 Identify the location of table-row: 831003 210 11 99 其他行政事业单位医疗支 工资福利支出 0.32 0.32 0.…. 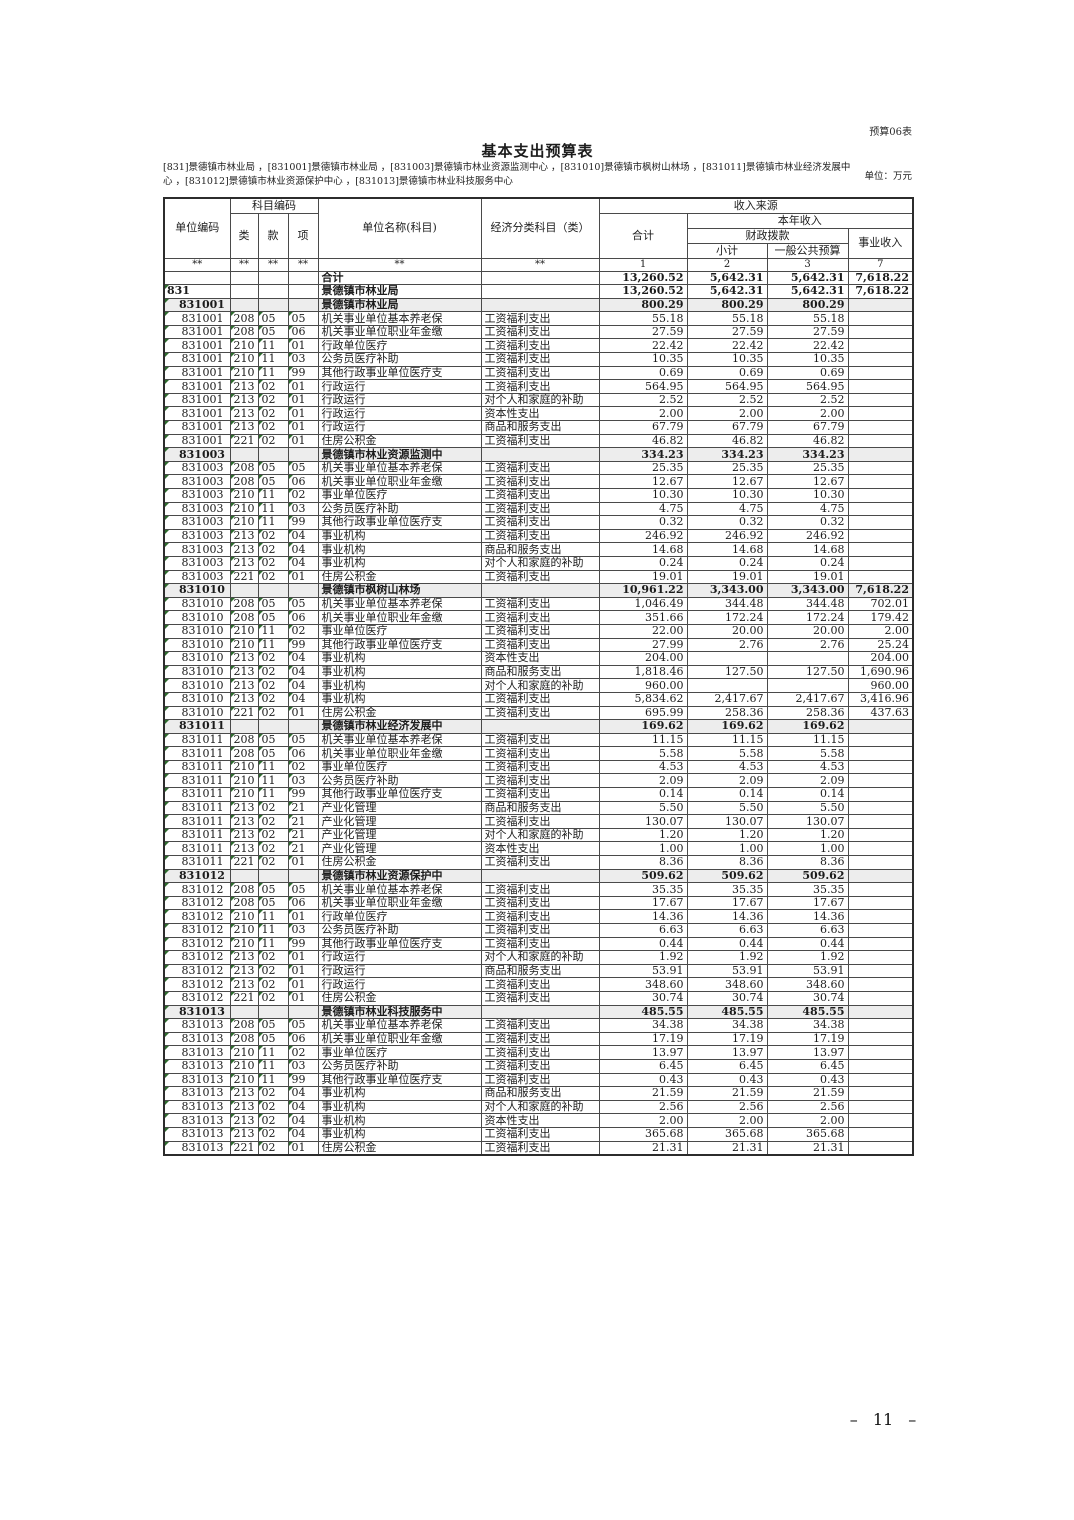
(538, 522).